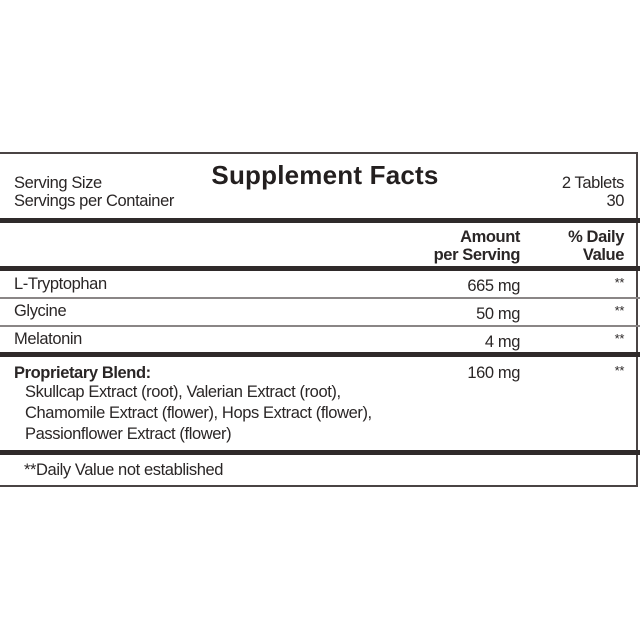  What do you see at coordinates (493, 373) in the screenshot?
I see `blend-amount: 160 mg` at bounding box center [493, 373].